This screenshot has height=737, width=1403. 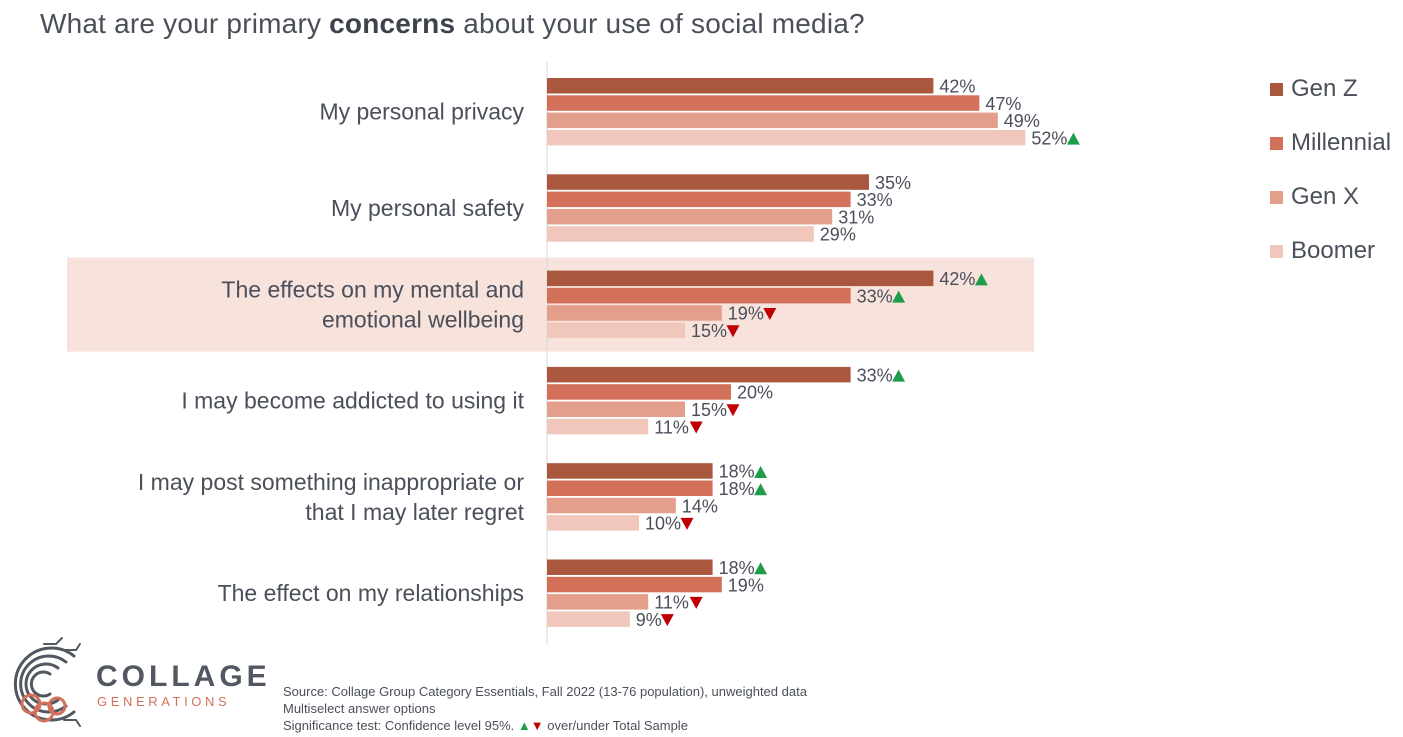 I want to click on data-label: 29%, so click(x=838, y=235).